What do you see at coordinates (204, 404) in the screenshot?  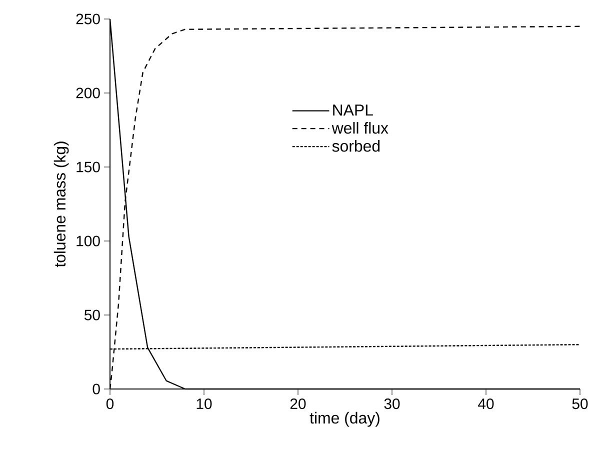 I see `x-tick-label: 10` at bounding box center [204, 404].